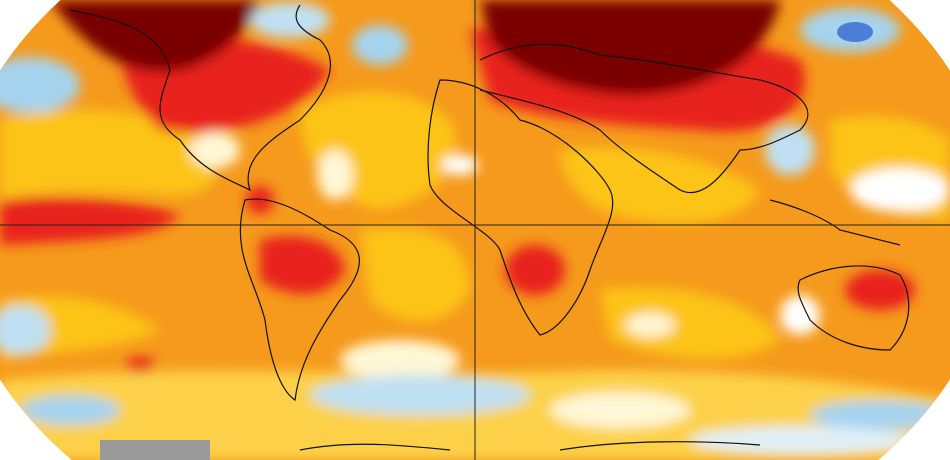 The width and height of the screenshot is (950, 460). I want to click on cold-spot, so click(855, 32).